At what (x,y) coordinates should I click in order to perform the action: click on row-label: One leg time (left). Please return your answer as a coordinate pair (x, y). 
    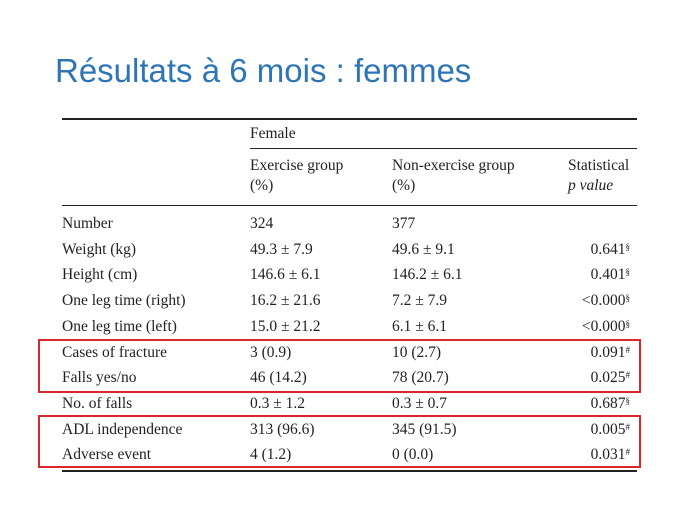
    Looking at the image, I should click on (119, 326).